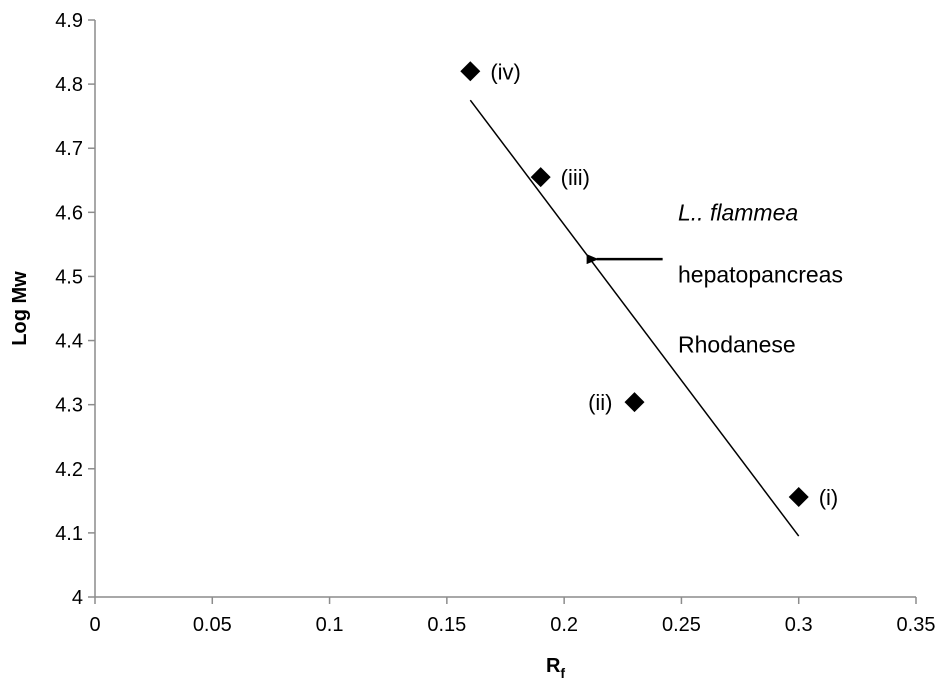  Describe the element at coordinates (69, 21) in the screenshot. I see `y-tick-label: 4.9` at that location.